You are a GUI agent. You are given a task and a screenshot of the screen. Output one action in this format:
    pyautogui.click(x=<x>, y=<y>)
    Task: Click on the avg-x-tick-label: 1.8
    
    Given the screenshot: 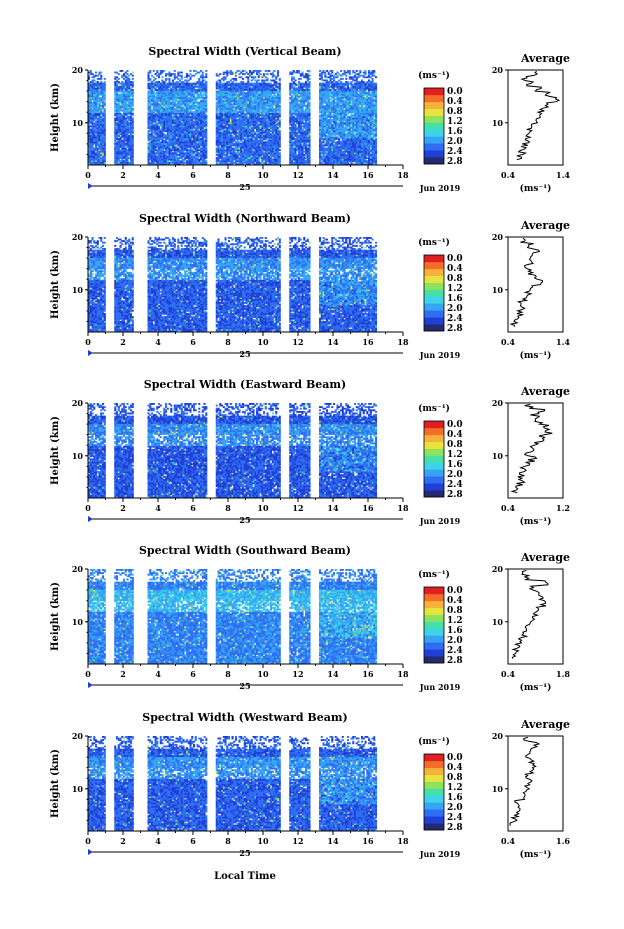 What is the action you would take?
    pyautogui.click(x=563, y=674)
    